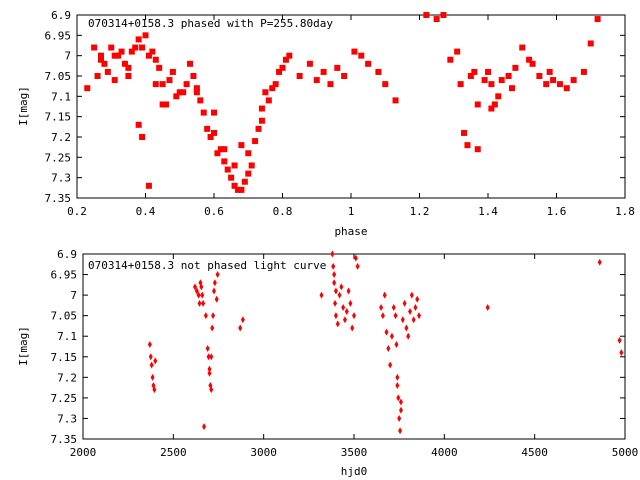 The height and width of the screenshot is (480, 640). What do you see at coordinates (64, 357) in the screenshot?
I see `unphased-y-tick-label: 7.15` at bounding box center [64, 357].